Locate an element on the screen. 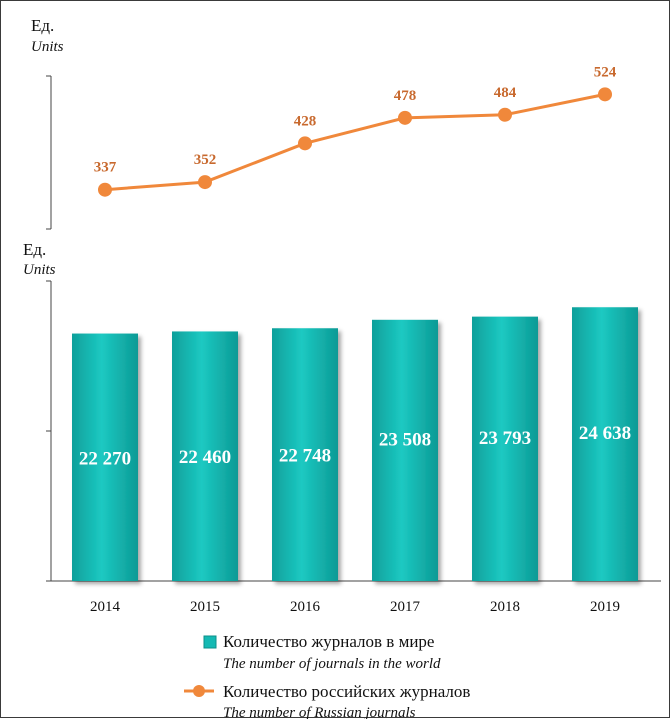 This screenshot has height=719, width=670. x-tick-label-2019: 2019 is located at coordinates (605, 607).